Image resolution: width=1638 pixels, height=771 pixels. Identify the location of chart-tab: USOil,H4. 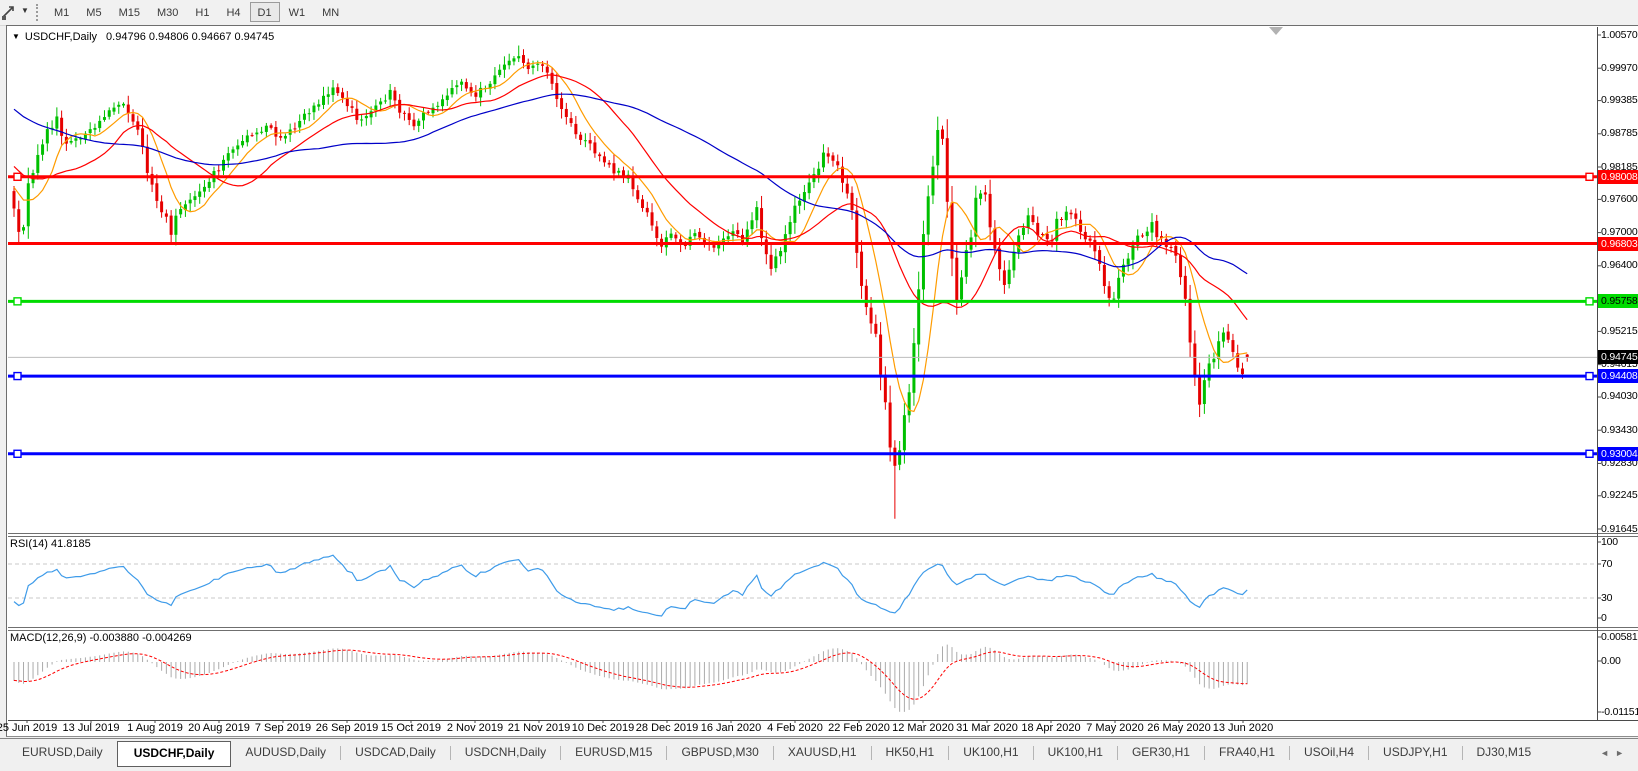
(1329, 752).